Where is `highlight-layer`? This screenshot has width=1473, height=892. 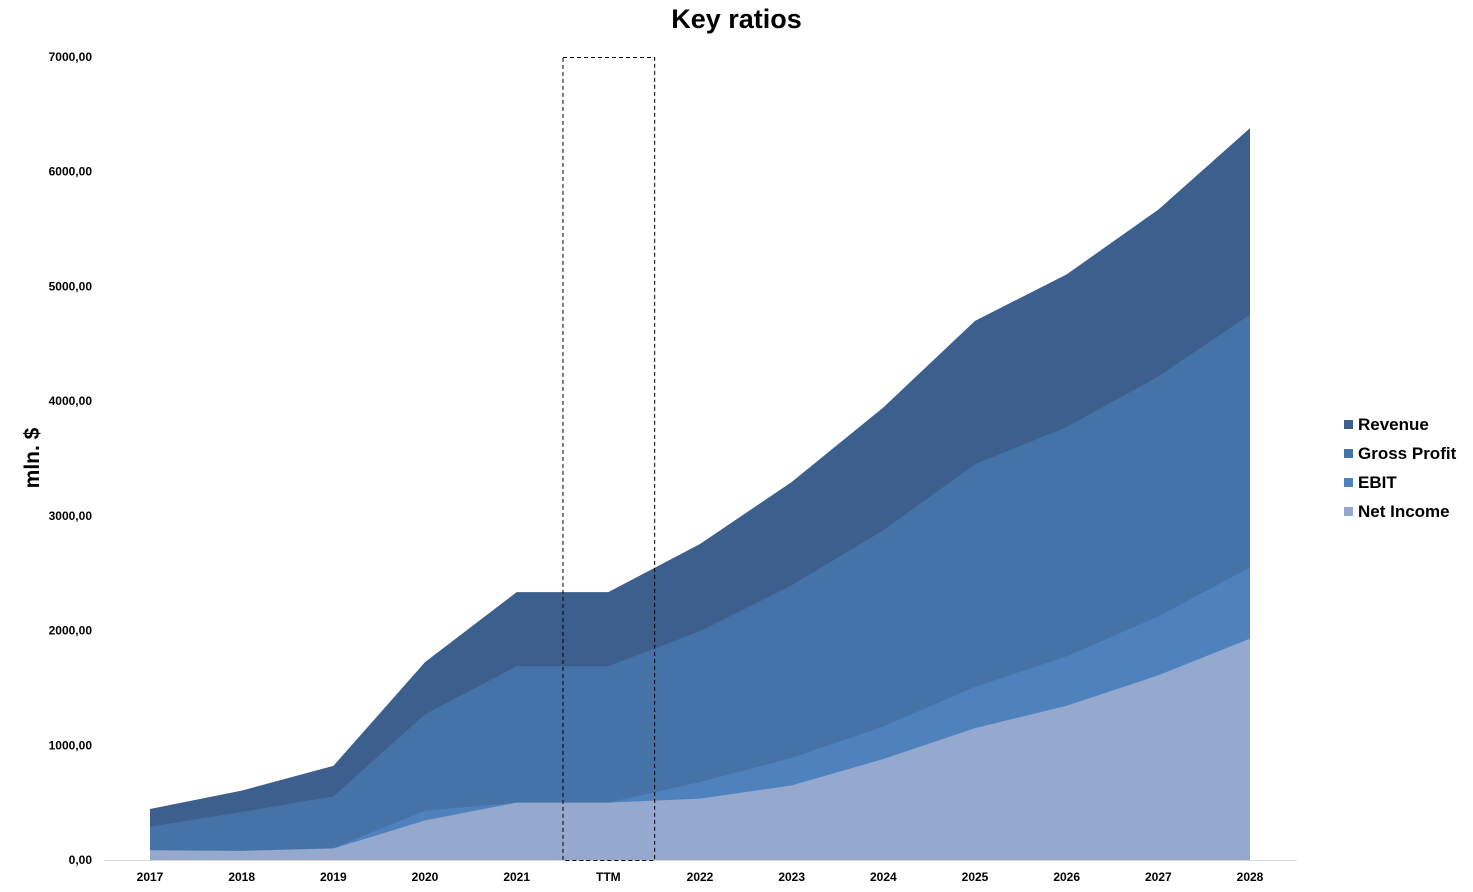
highlight-layer is located at coordinates (609, 459).